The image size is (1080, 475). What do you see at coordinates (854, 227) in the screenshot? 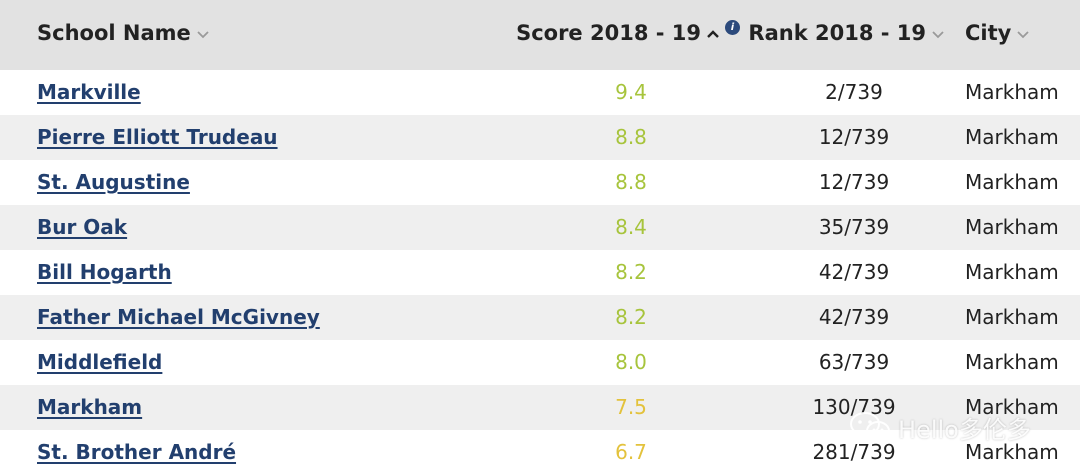
I see `rank-value: 35/739` at bounding box center [854, 227].